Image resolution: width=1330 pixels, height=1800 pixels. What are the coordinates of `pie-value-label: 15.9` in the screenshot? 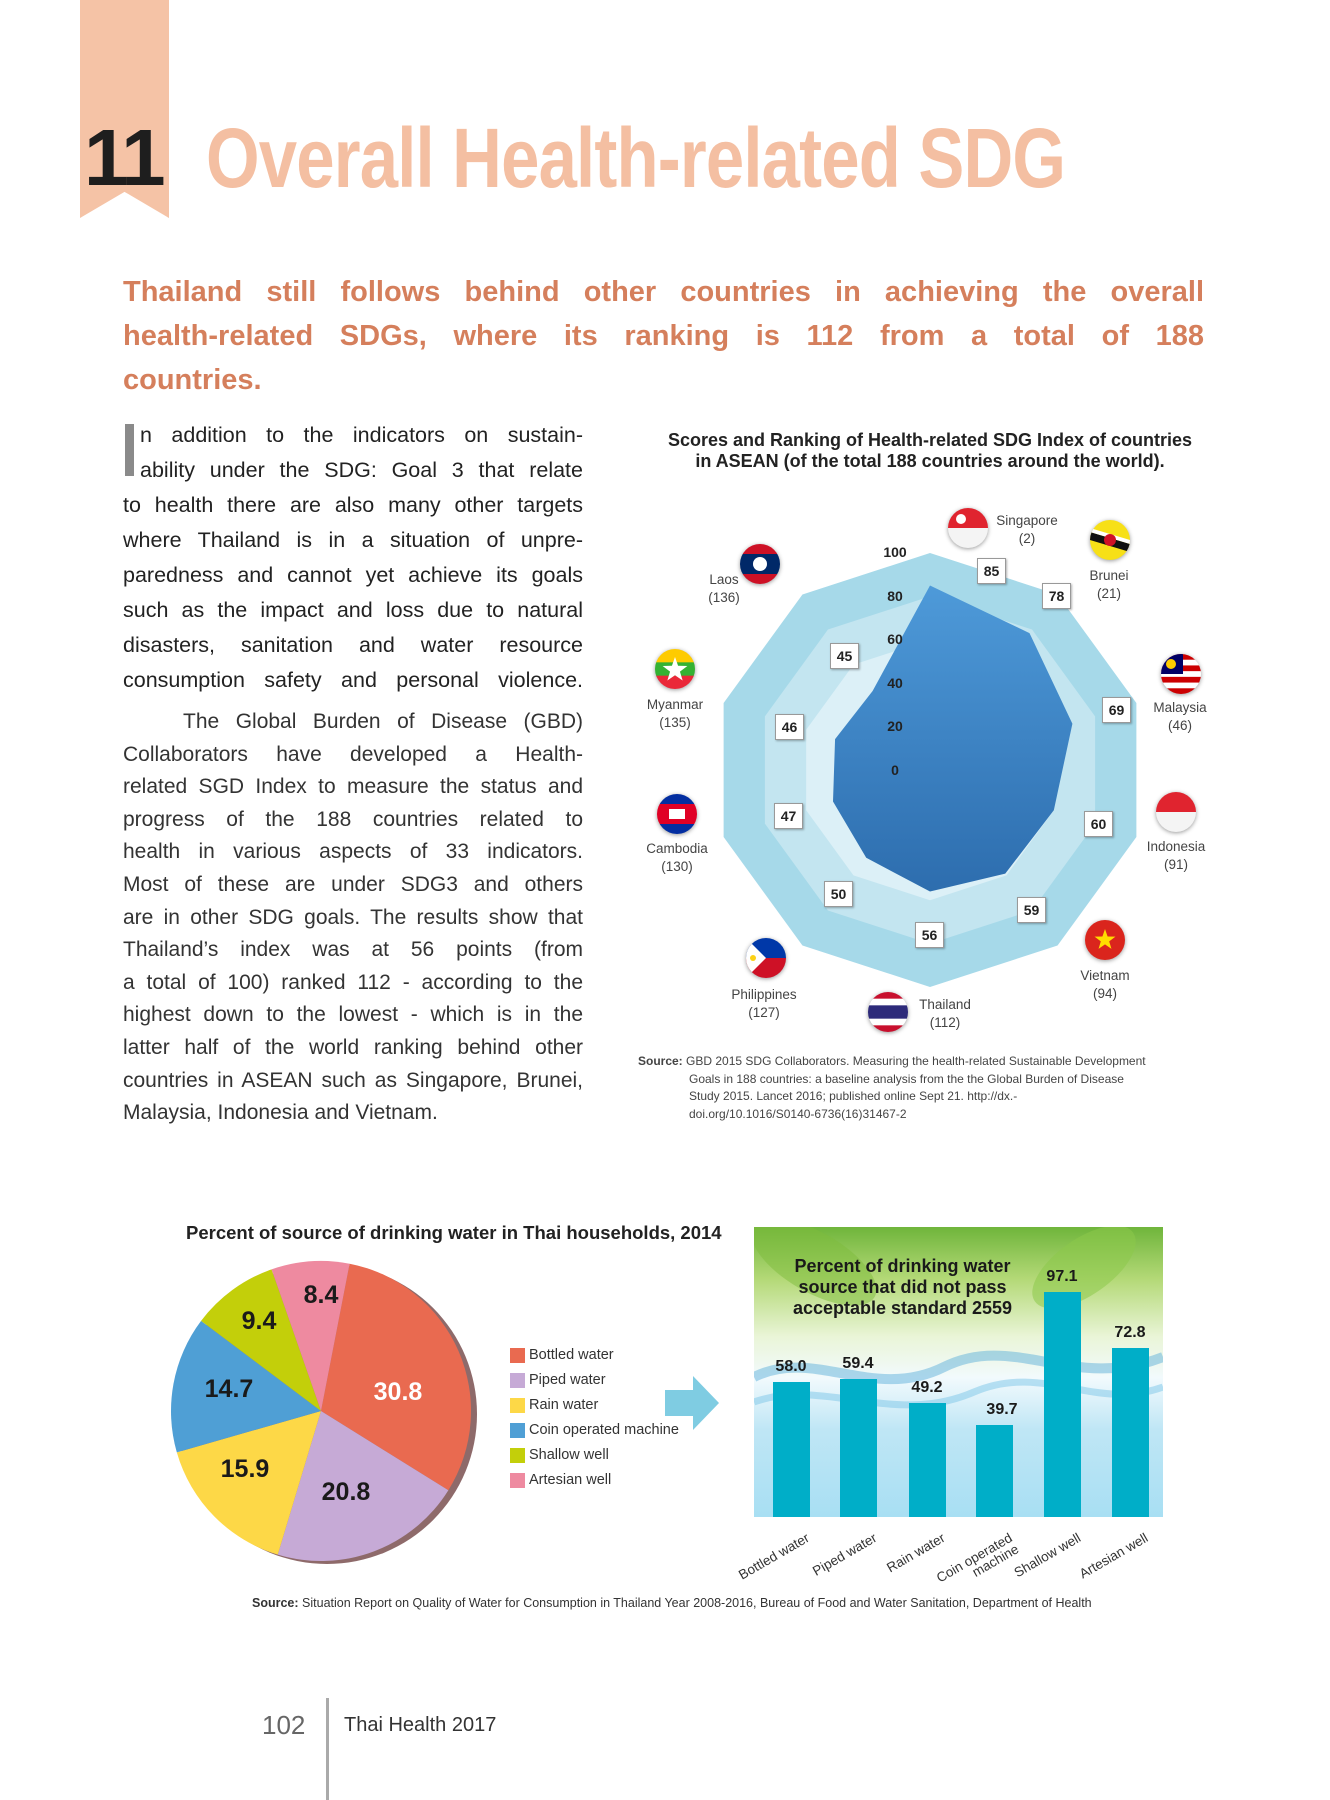 It's located at (245, 1469).